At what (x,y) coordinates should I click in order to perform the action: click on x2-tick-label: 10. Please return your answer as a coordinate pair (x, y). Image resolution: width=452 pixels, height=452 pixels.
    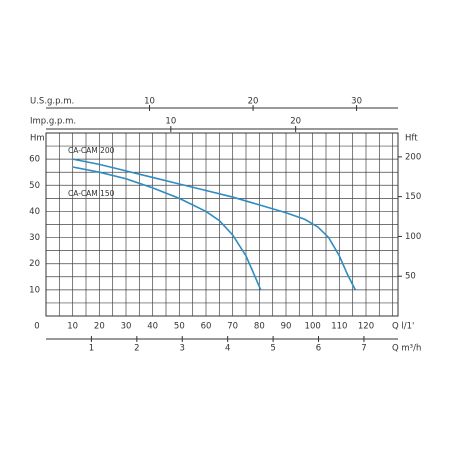
    Looking at the image, I should click on (149, 102).